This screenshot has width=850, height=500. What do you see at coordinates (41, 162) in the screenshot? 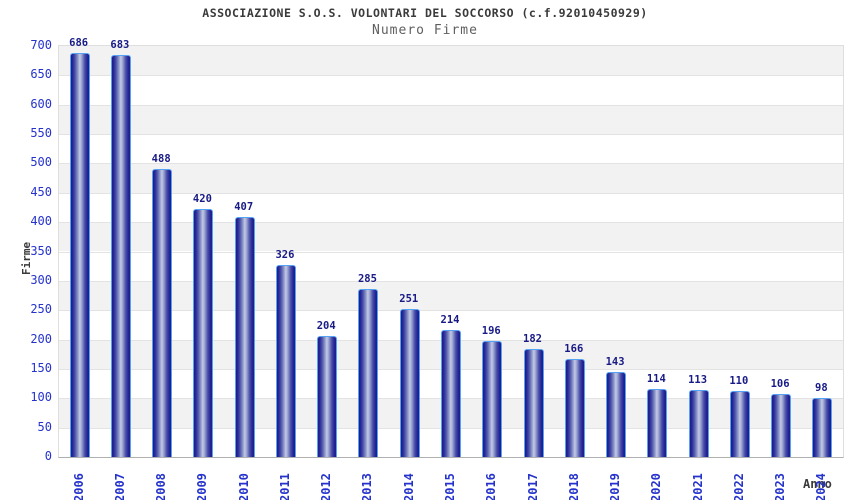
I see `y-axis-tick-label: 500` at bounding box center [41, 162].